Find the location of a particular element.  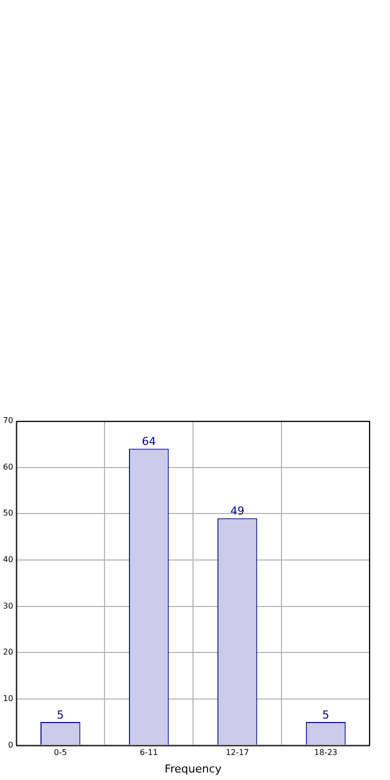

x-tick-label: 12-17 is located at coordinates (237, 753).